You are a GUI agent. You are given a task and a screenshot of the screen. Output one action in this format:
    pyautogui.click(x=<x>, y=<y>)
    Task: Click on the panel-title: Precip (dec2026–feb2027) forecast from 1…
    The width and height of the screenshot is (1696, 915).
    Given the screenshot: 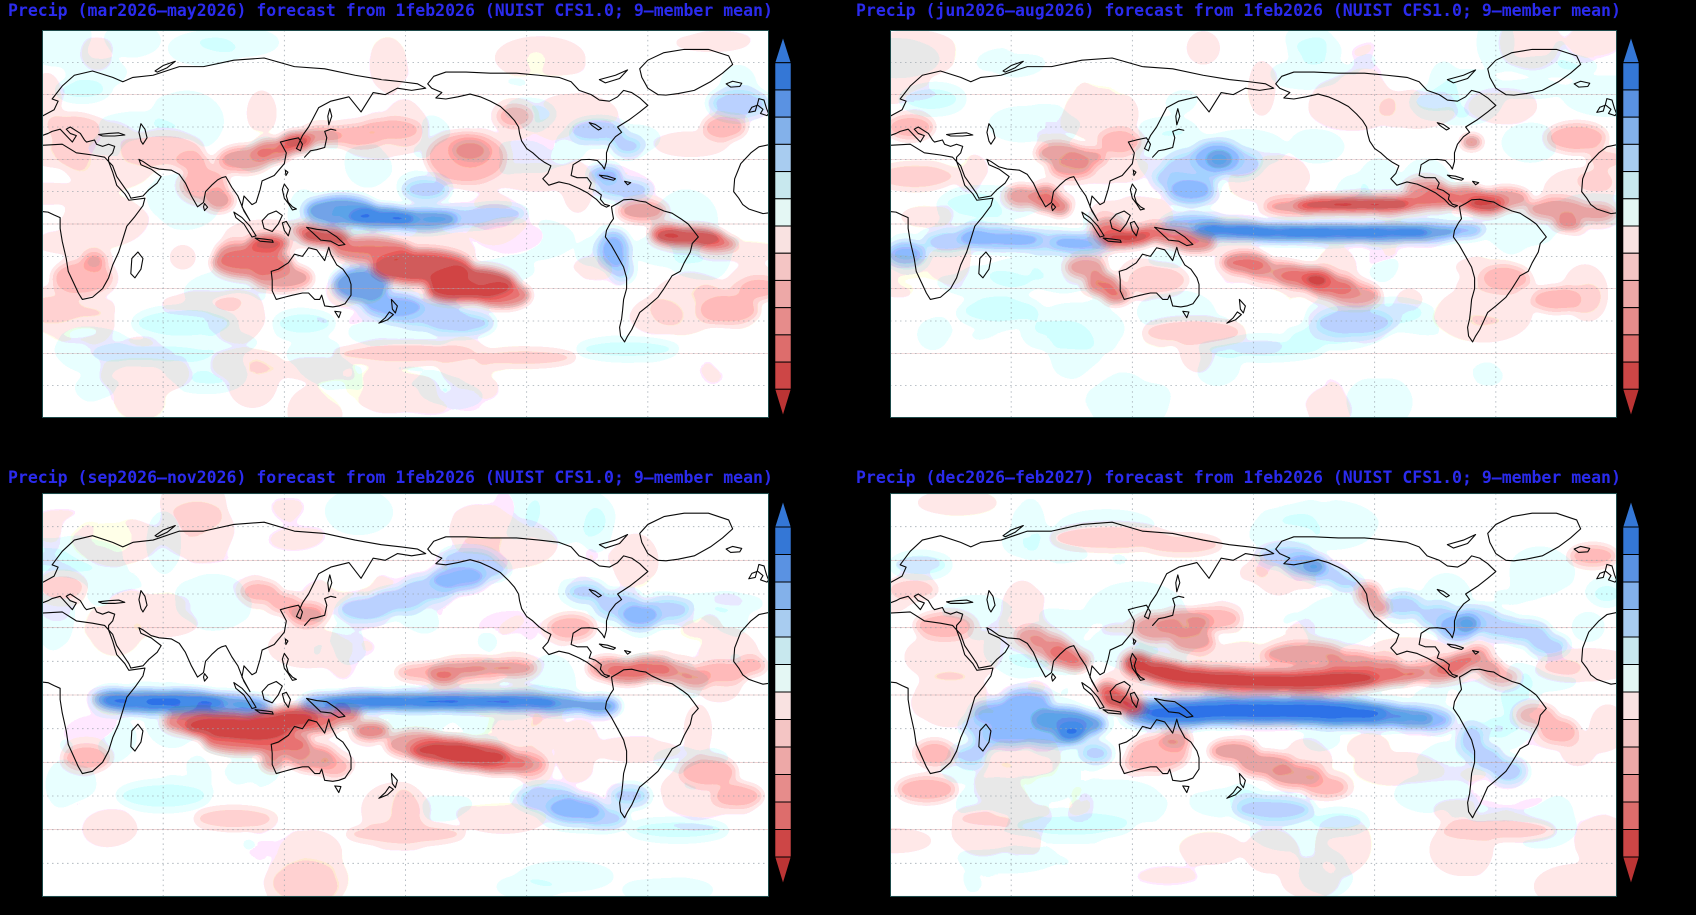 What is the action you would take?
    pyautogui.click(x=1238, y=477)
    